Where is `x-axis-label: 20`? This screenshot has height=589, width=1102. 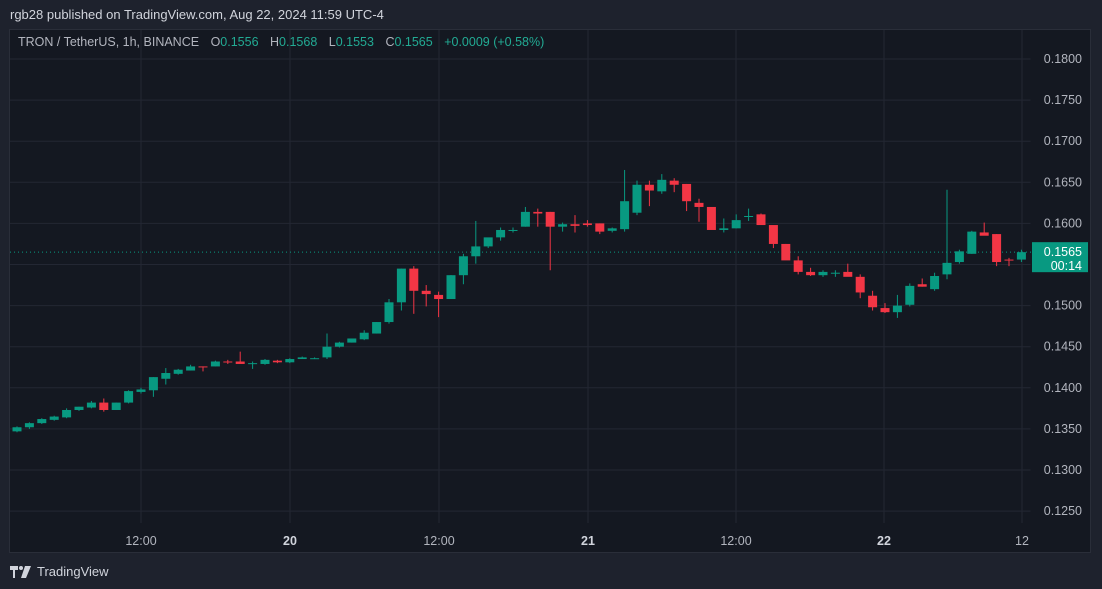 x-axis-label: 20 is located at coordinates (290, 541).